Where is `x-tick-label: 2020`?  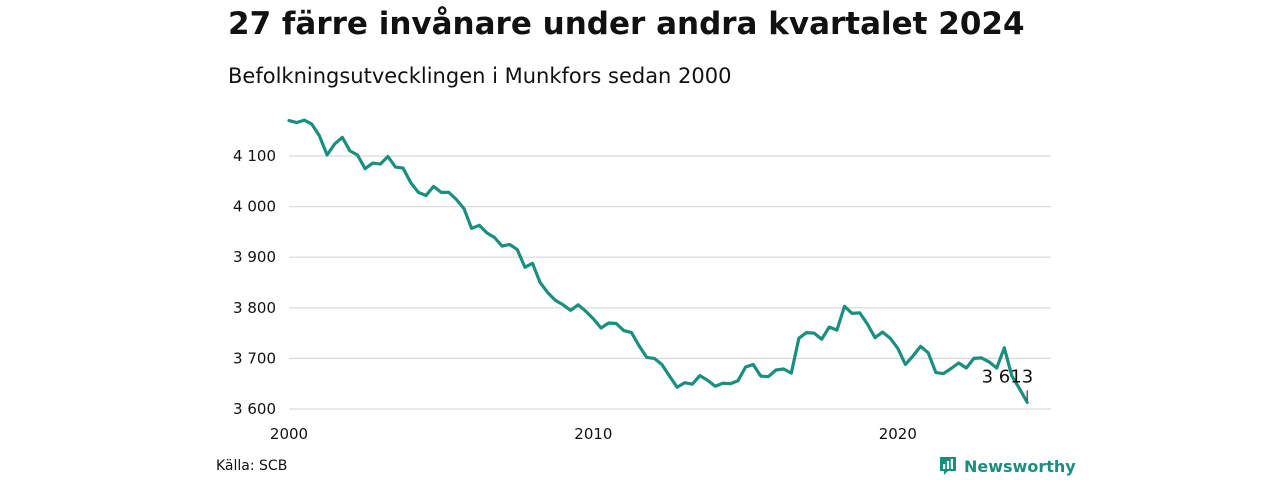 x-tick-label: 2020 is located at coordinates (898, 434).